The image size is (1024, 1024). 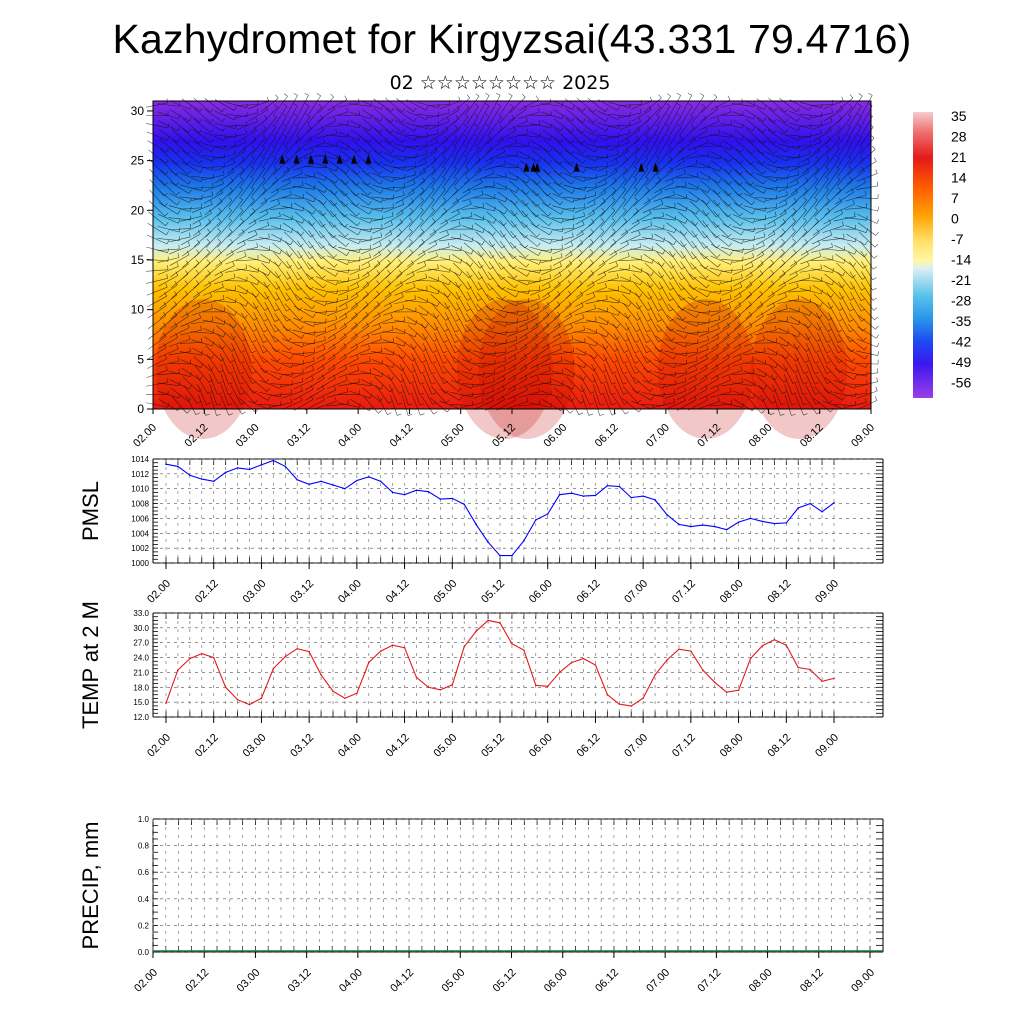 What do you see at coordinates (961, 260) in the screenshot?
I see `colorbar-label: -14` at bounding box center [961, 260].